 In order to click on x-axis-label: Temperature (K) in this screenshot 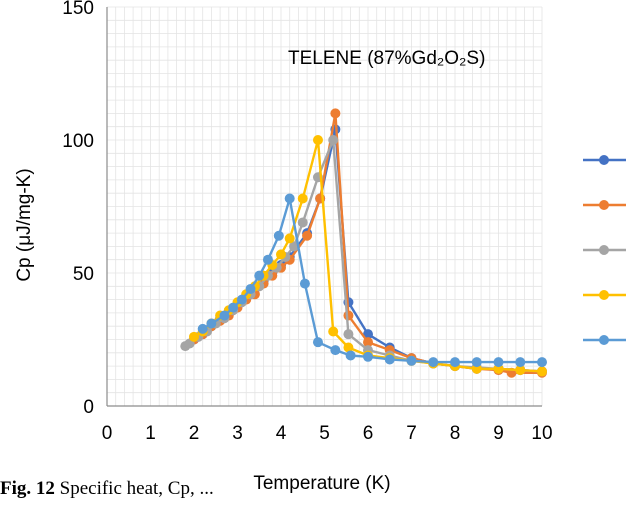, I will do `click(321, 483)`.